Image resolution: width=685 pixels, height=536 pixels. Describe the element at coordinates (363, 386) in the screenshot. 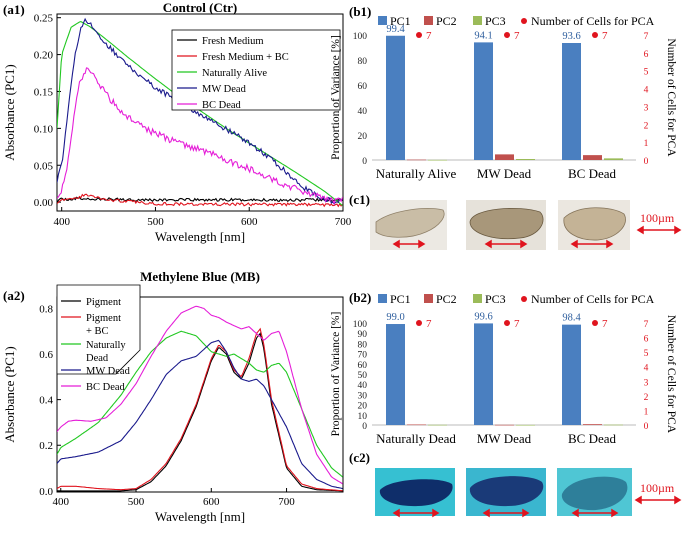

I see `y-tick-label: 40` at that location.